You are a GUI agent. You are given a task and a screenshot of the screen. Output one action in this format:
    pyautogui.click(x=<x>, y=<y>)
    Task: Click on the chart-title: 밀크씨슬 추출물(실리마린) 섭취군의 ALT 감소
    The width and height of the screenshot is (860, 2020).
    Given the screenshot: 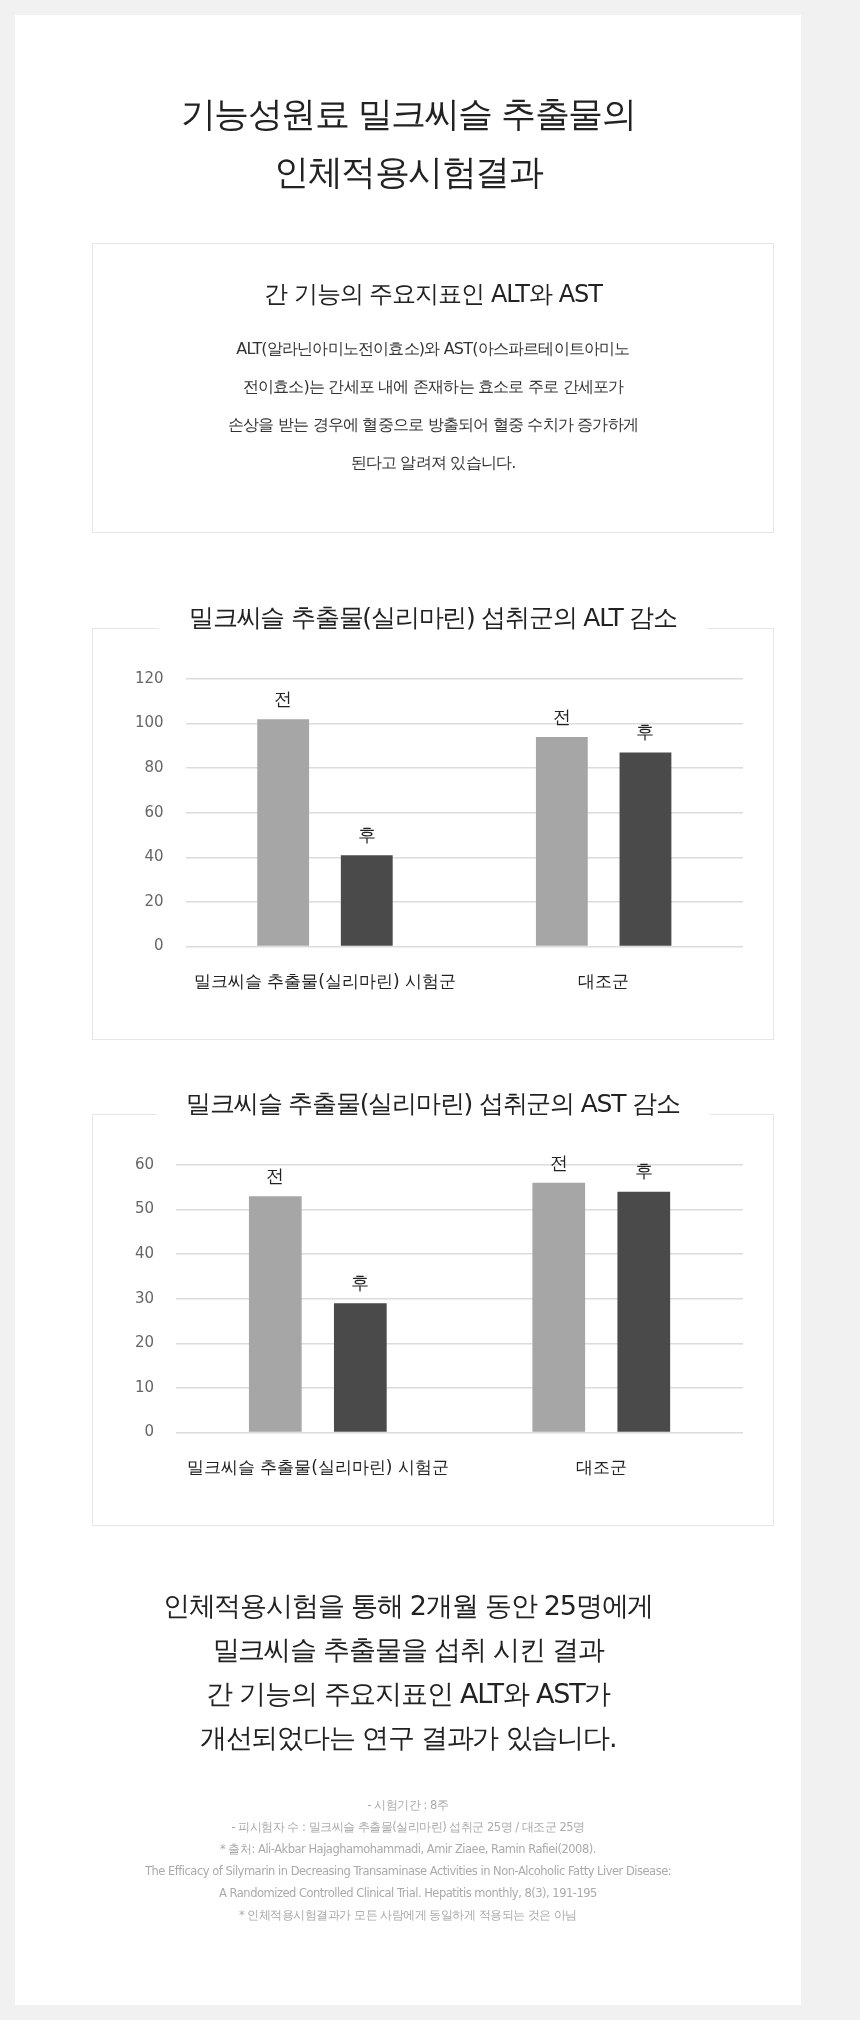 What is the action you would take?
    pyautogui.click(x=433, y=617)
    